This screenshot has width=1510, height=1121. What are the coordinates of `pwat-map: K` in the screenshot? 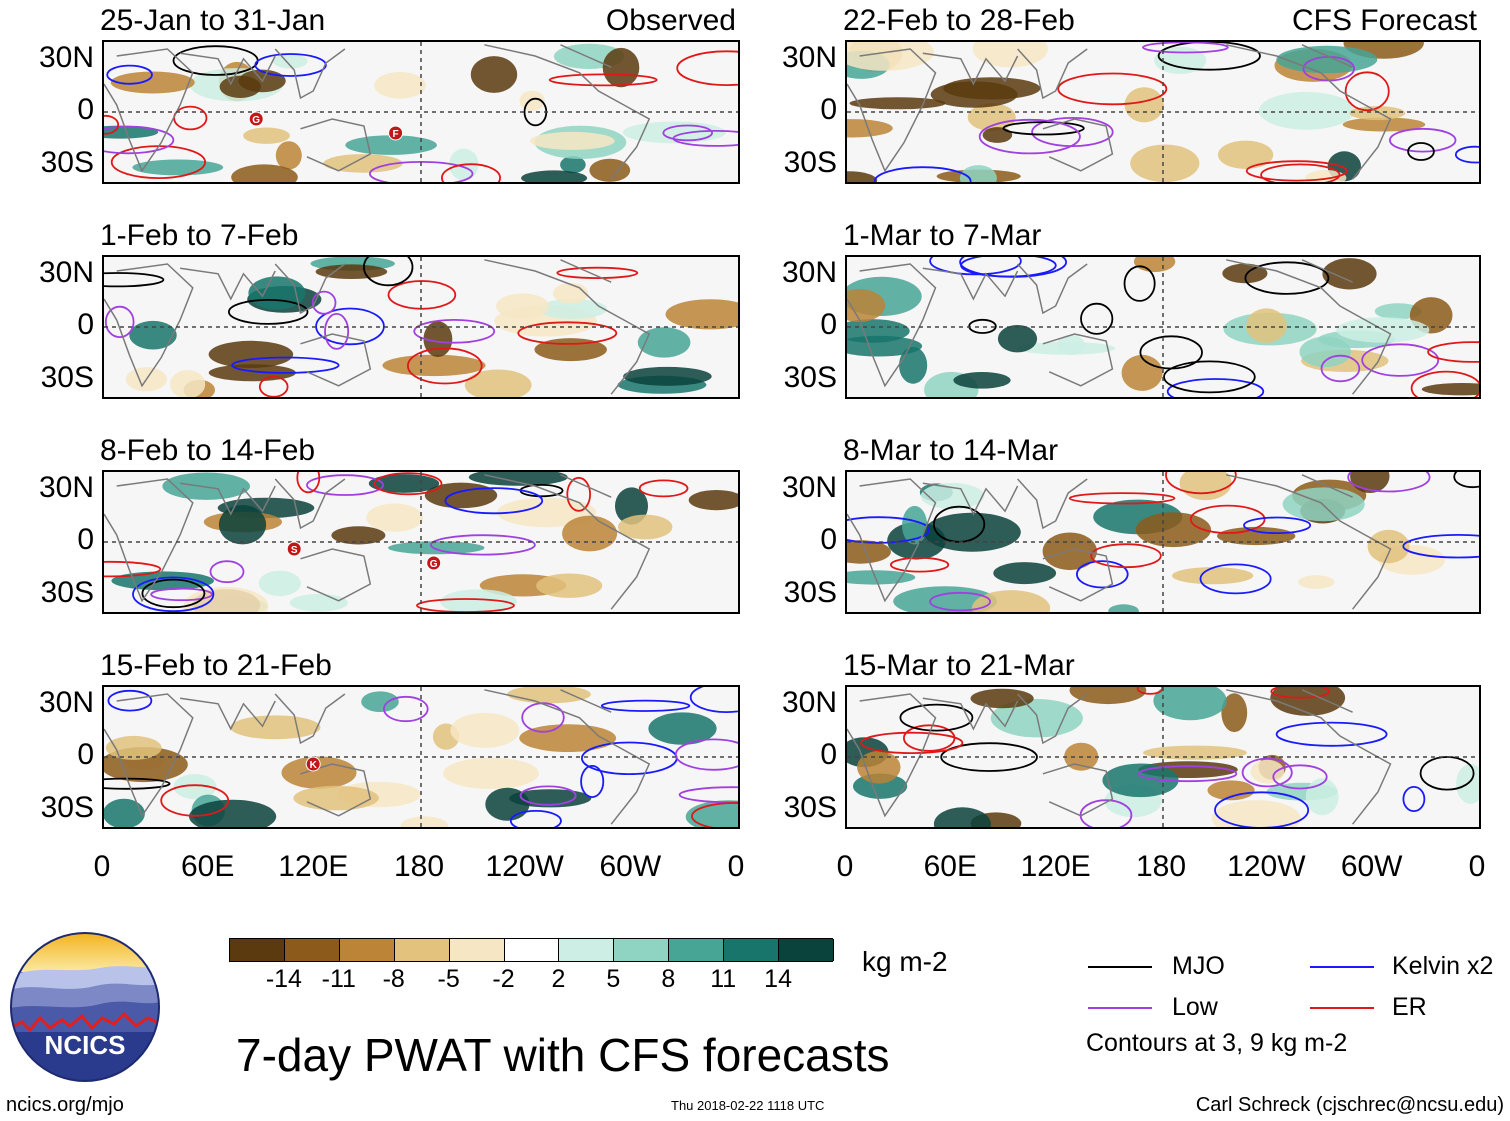 It's located at (421, 757).